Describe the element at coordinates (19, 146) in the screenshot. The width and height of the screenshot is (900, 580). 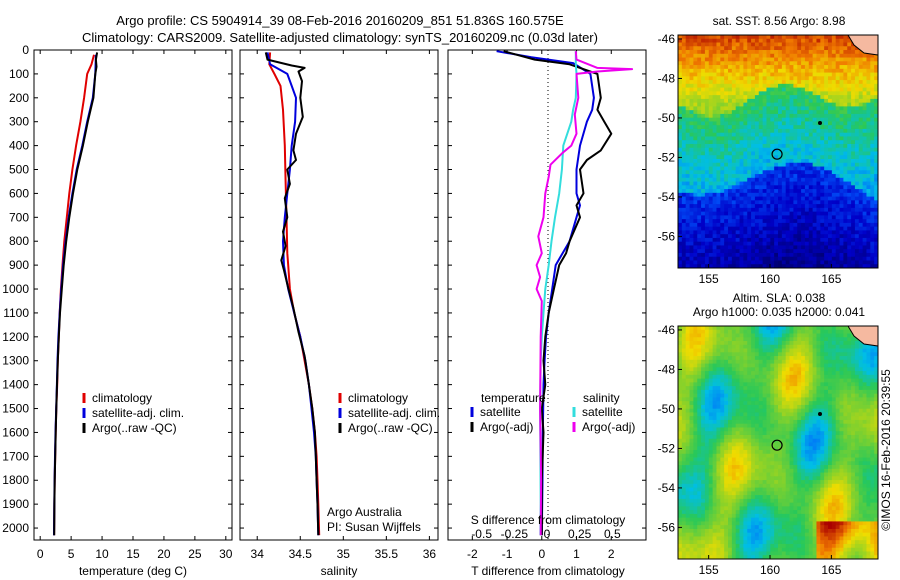
I see `depth-tick-label: 400` at that location.